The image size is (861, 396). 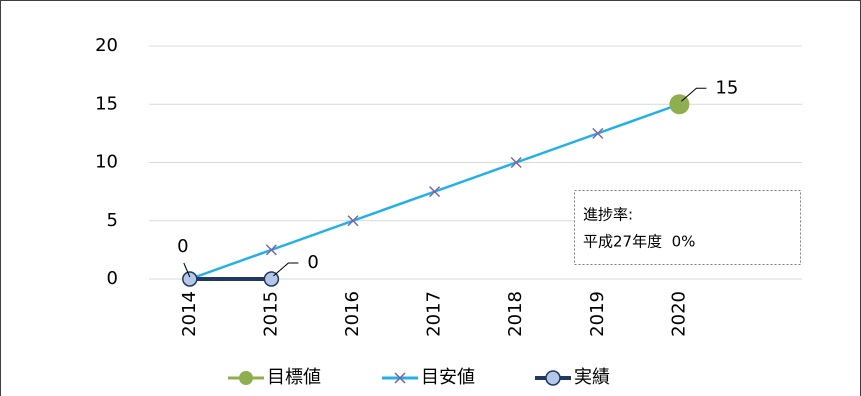 What do you see at coordinates (572, 377) in the screenshot?
I see `legend-item: 実績` at bounding box center [572, 377].